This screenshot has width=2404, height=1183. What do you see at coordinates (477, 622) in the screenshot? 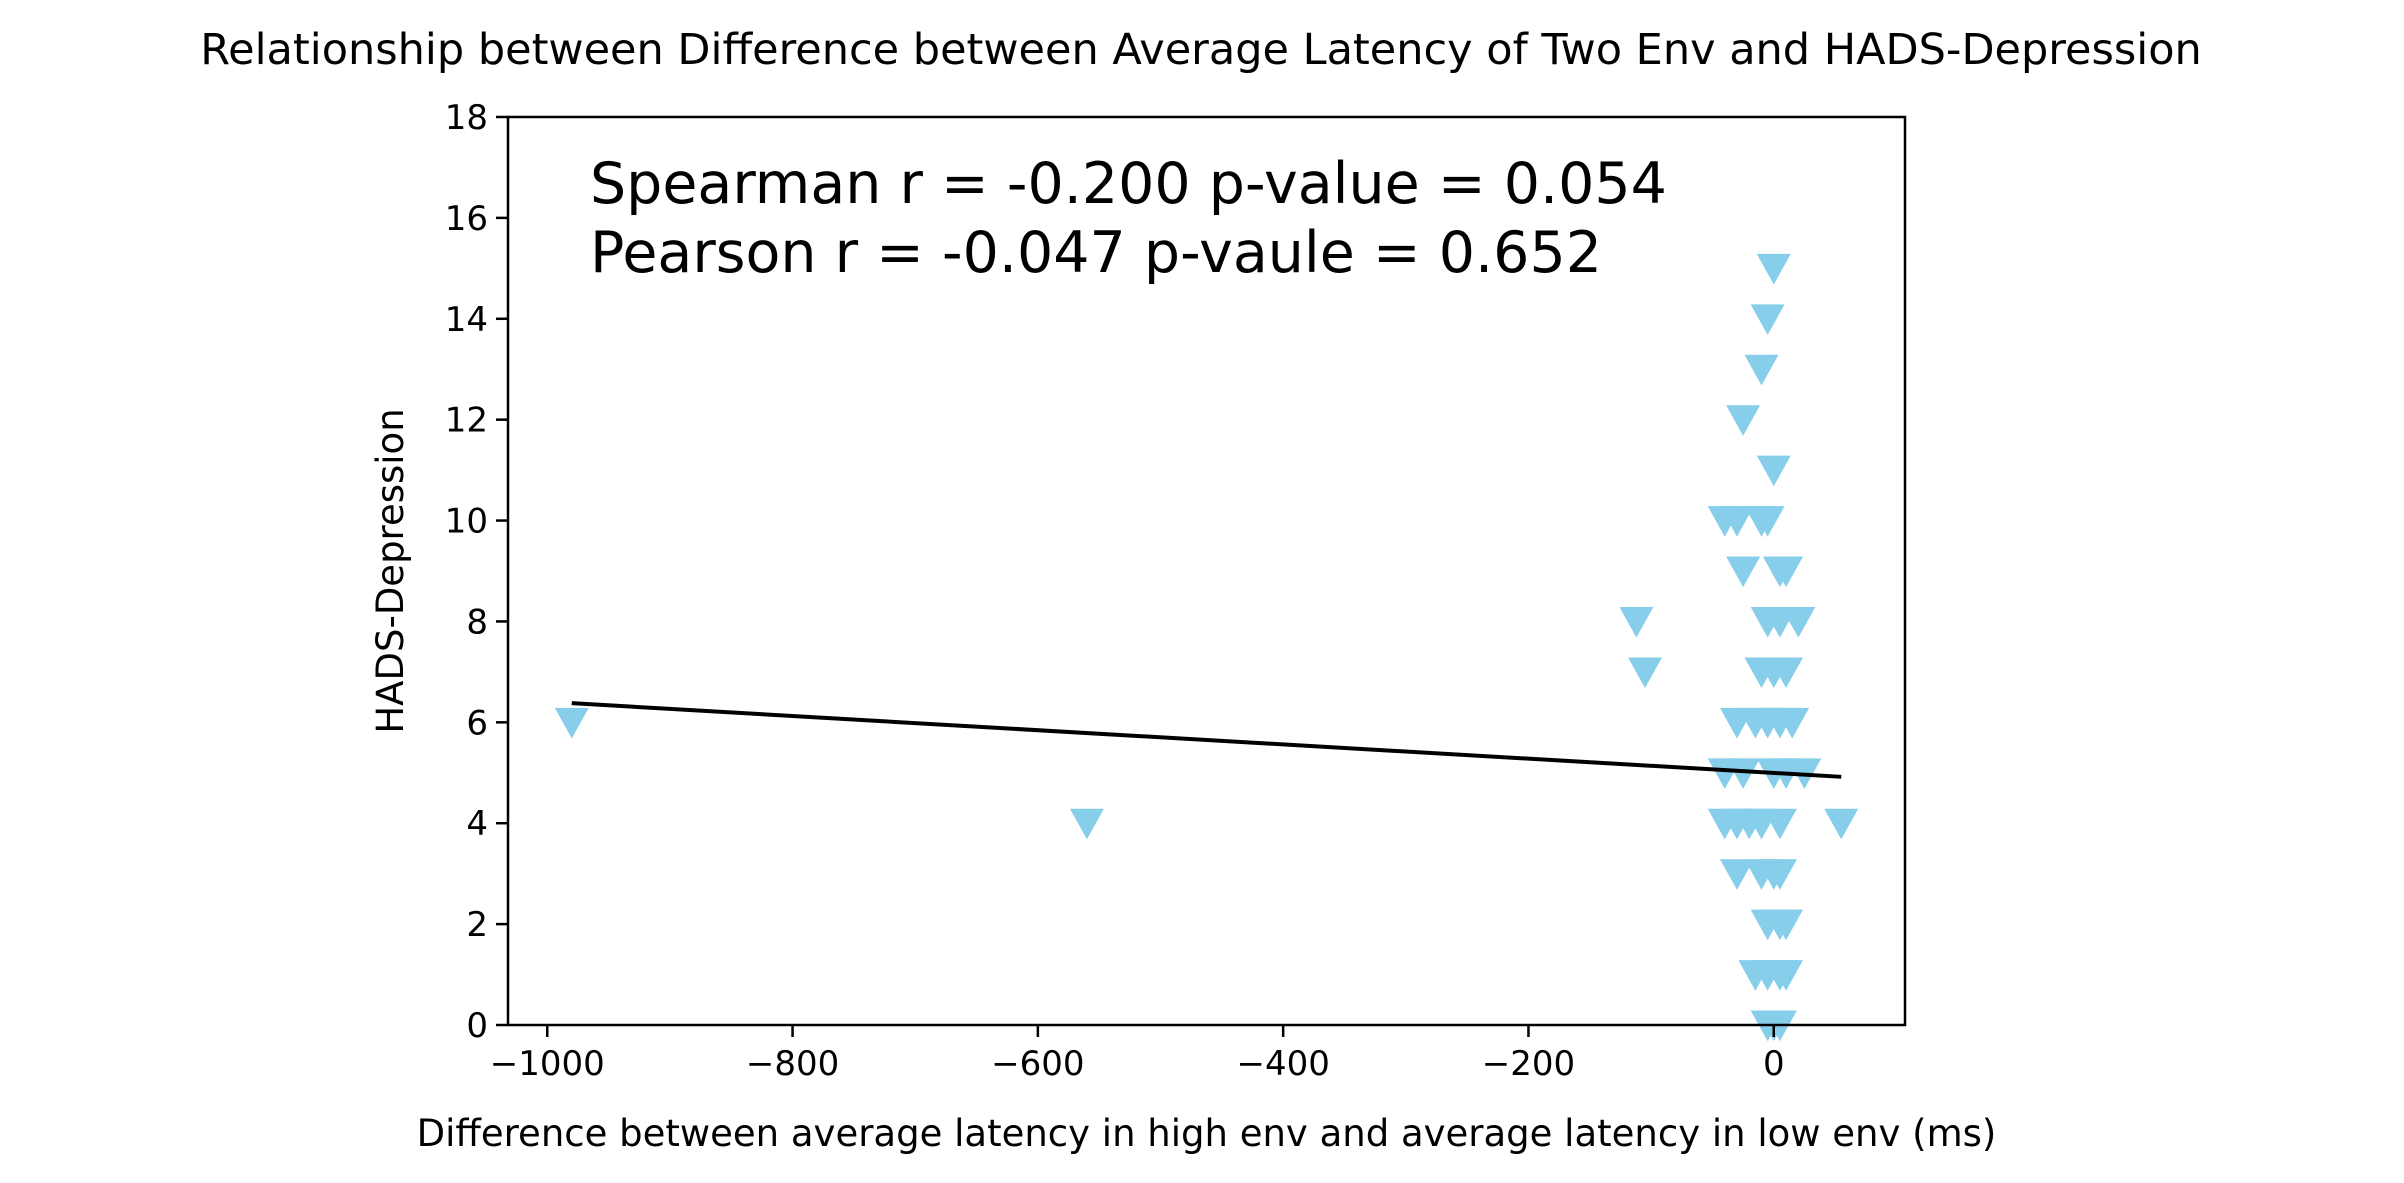
I see `y-tick-label: 8` at bounding box center [477, 622].